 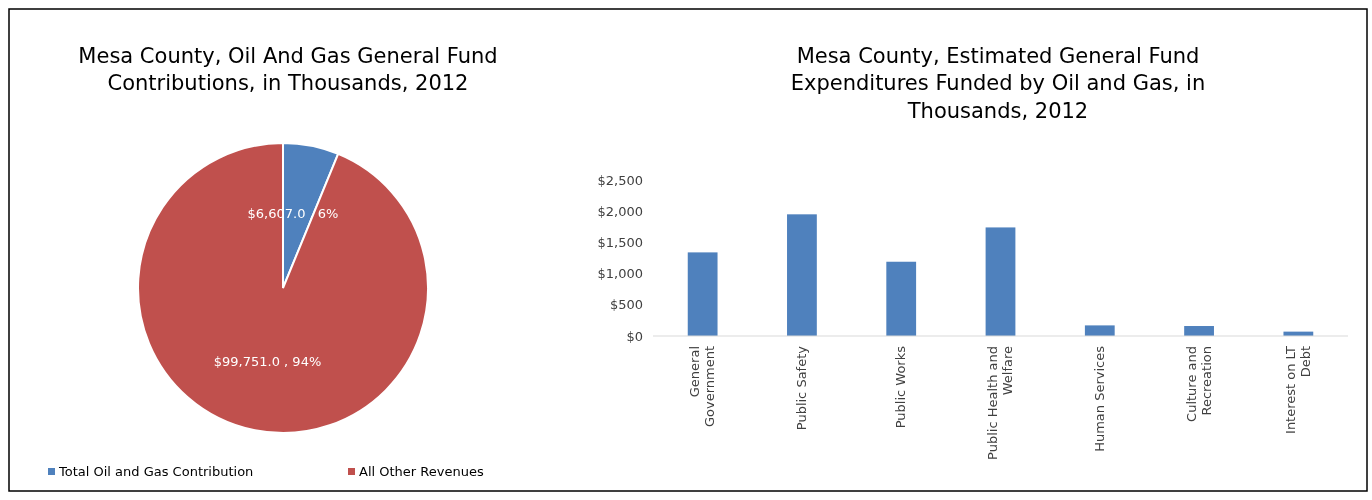 I want to click on x-tick-label: Public Health and Welfare, so click(x=1000, y=403).